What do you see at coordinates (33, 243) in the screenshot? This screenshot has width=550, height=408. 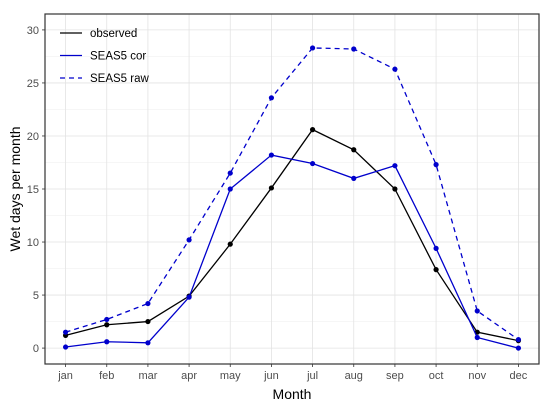 I see `y-tick-label: 10` at bounding box center [33, 243].